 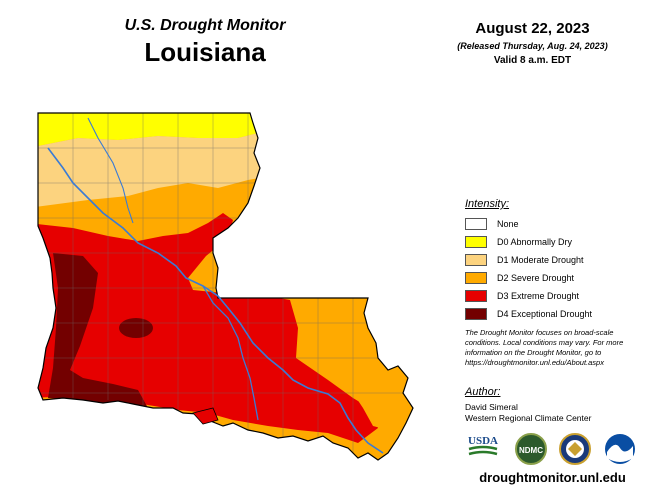 I want to click on legend-title: Intensity:, so click(x=487, y=204).